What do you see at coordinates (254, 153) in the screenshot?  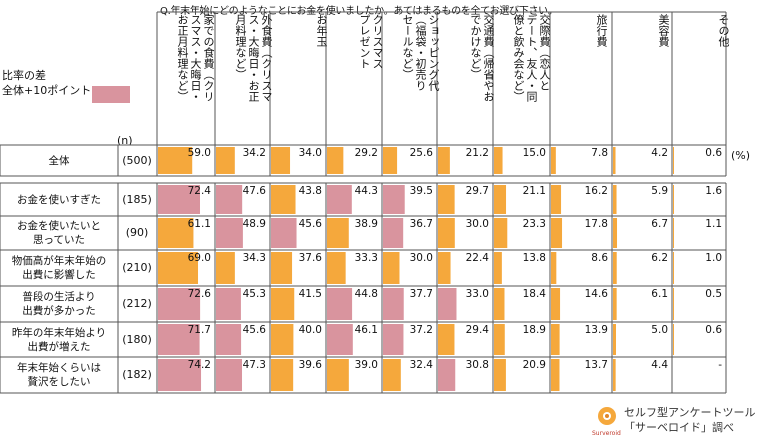 I see `data-label: 34.2` at bounding box center [254, 153].